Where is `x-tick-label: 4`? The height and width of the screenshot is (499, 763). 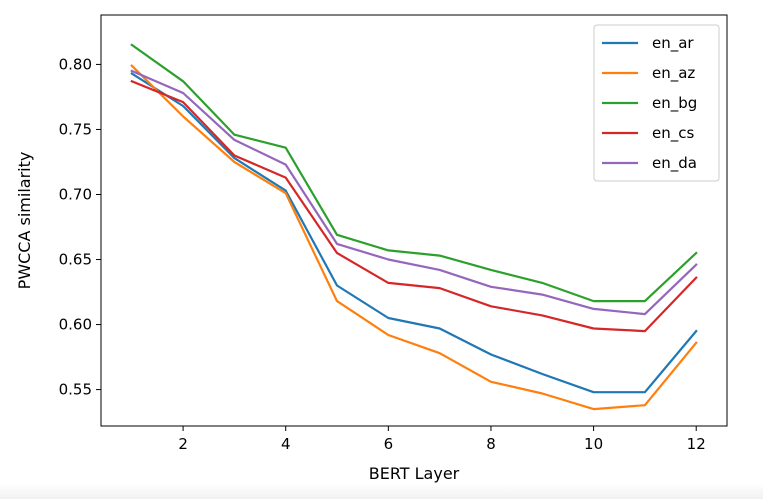
x-tick-label: 4 is located at coordinates (286, 444).